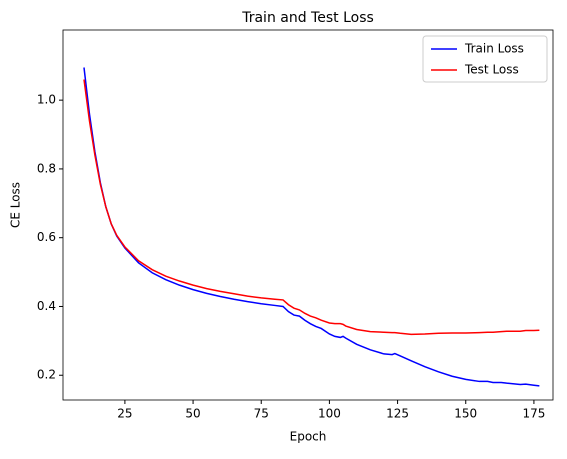 This screenshot has width=567, height=459. Describe the element at coordinates (16, 205) in the screenshot. I see `y-axis-label: CE Loss` at that location.